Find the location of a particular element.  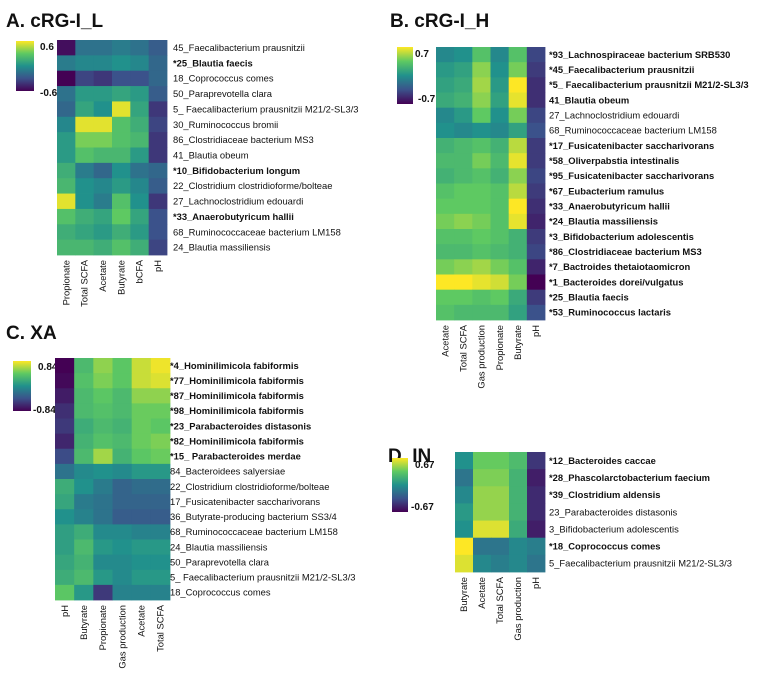

column-label: Gas production is located at coordinates (121, 637).